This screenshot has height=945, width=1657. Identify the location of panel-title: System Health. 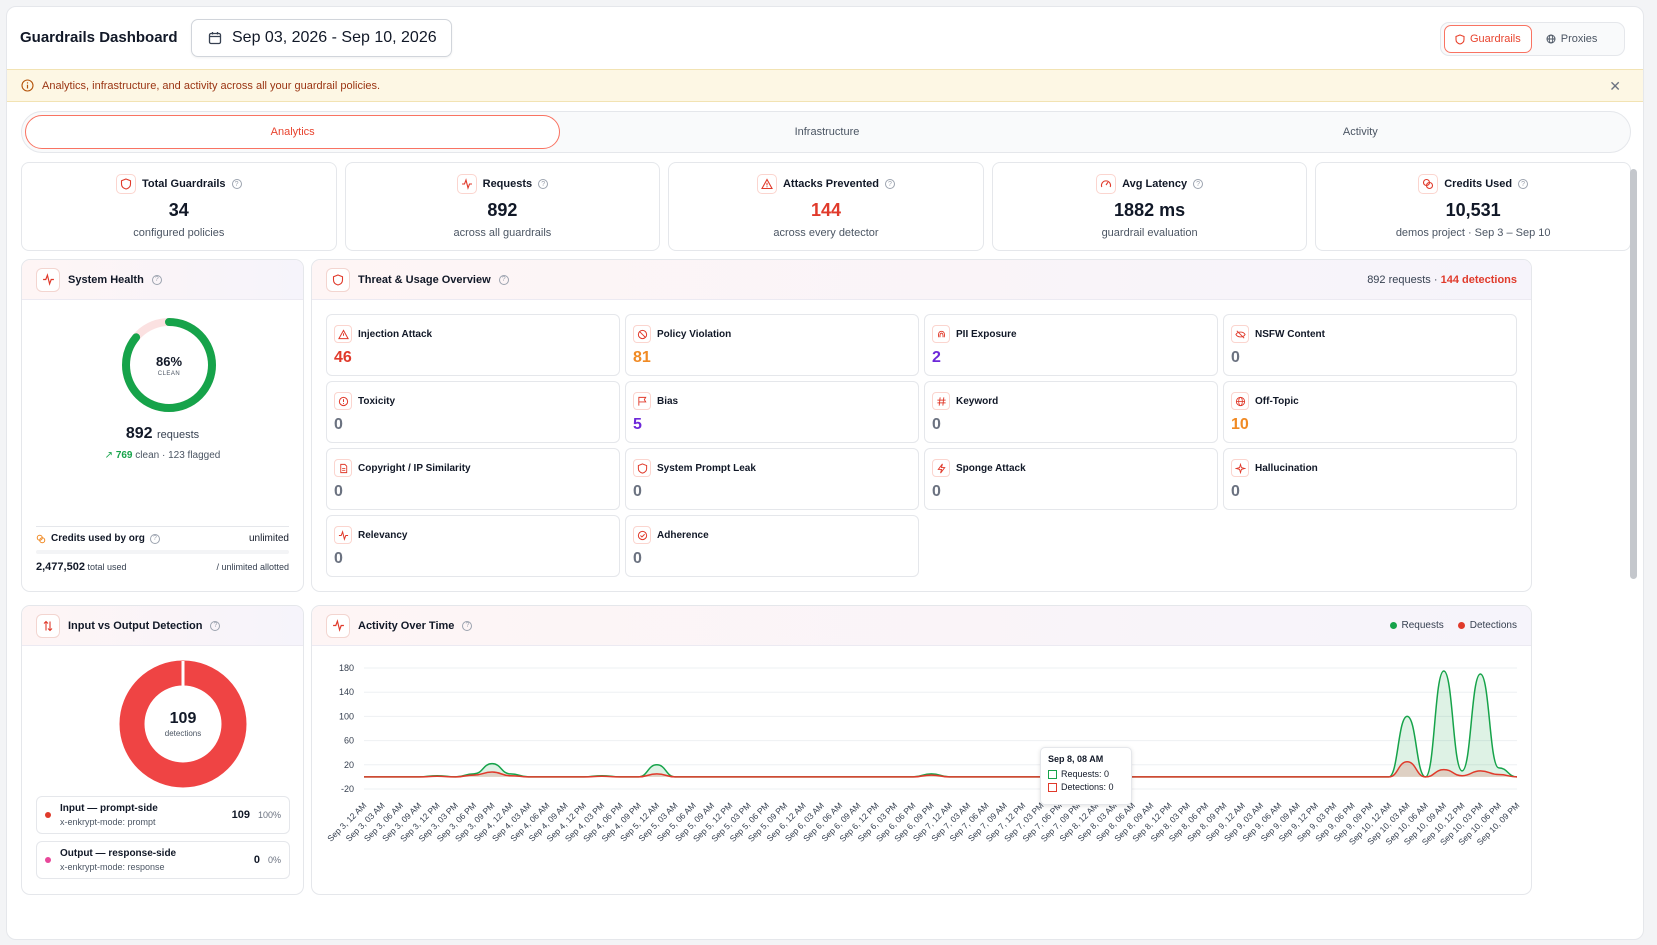
(106, 279).